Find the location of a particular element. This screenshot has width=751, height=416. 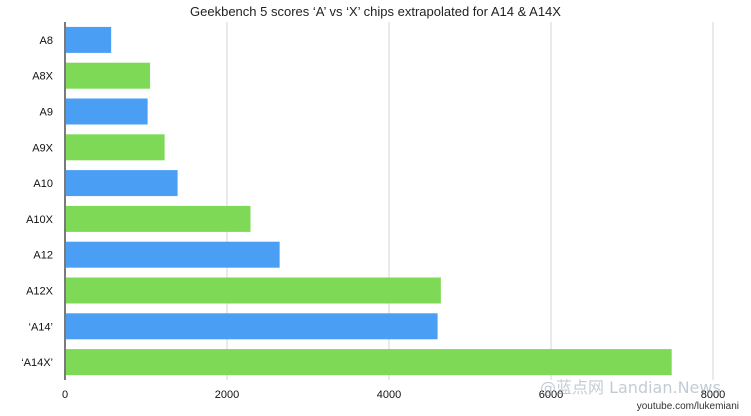

x-axis-tick-labels: 0 2000 4000 6000 8000 is located at coordinates (393, 395).